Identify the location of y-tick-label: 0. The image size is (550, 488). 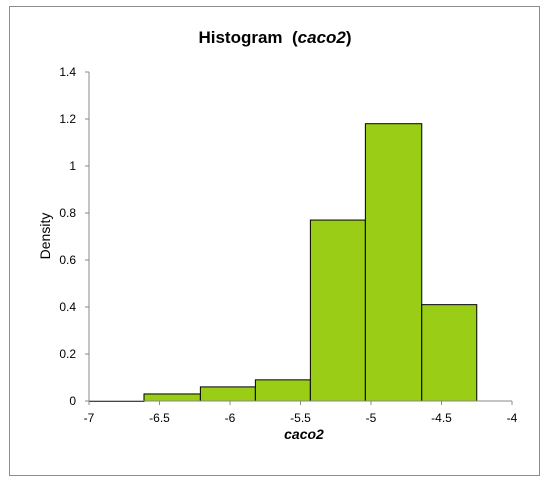
(72, 401).